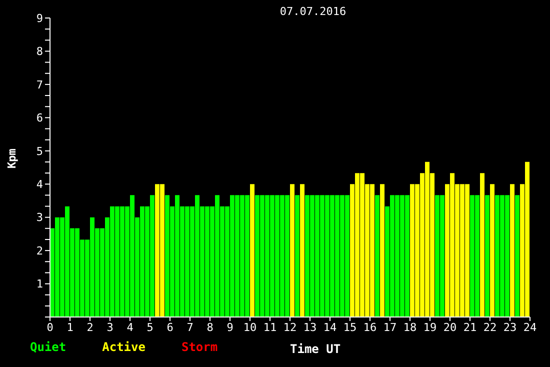 Image resolution: width=550 pixels, height=367 pixels. I want to click on x-tick-label: 15, so click(350, 327).